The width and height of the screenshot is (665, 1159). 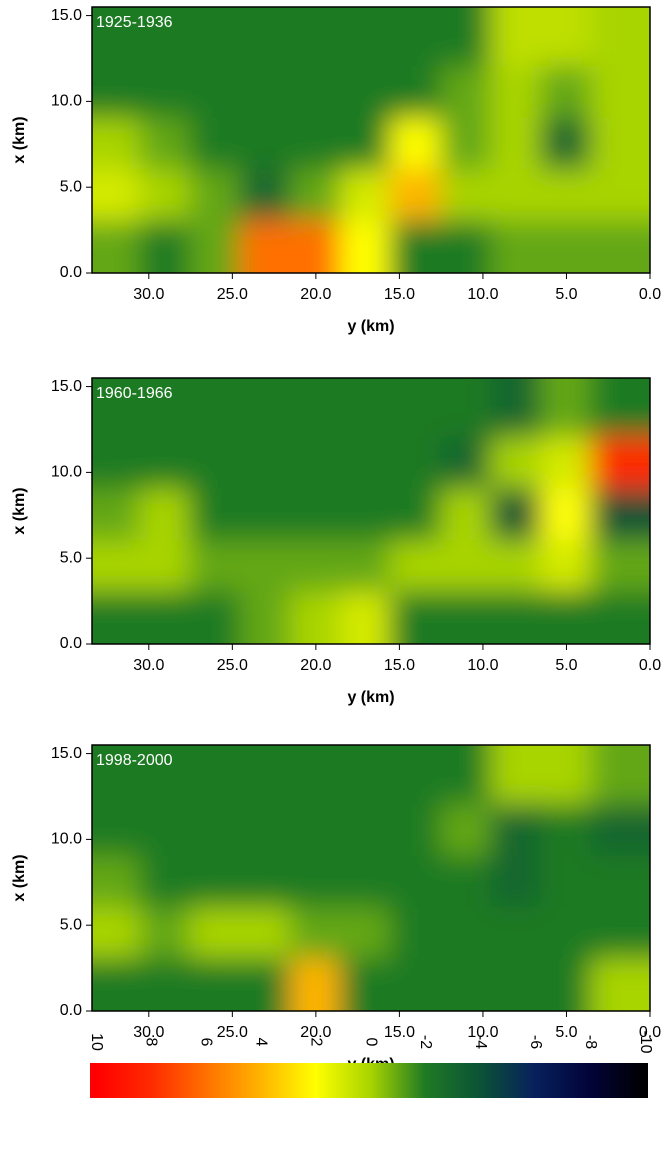 I want to click on y-axis-label: x (km), so click(x=19, y=510).